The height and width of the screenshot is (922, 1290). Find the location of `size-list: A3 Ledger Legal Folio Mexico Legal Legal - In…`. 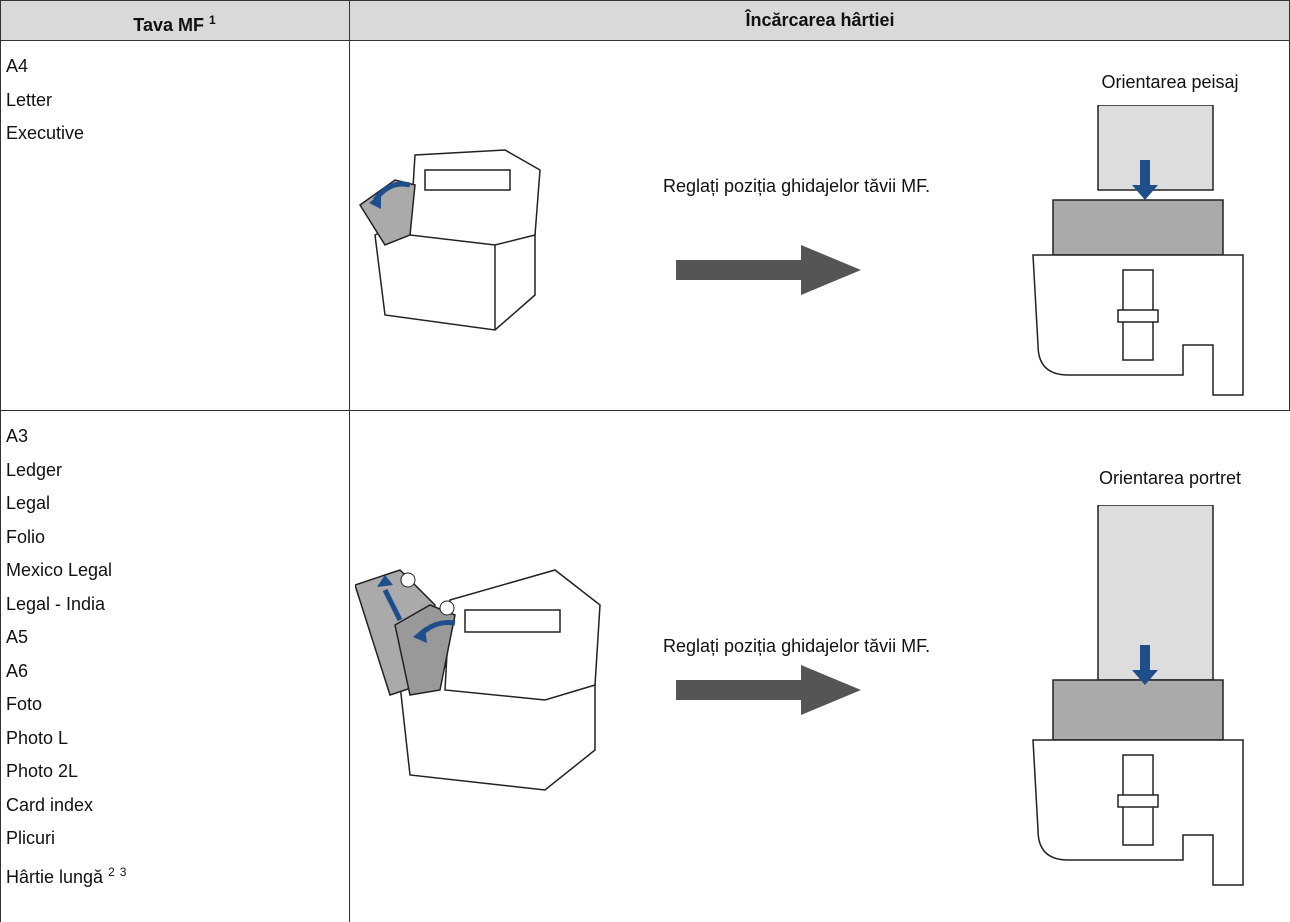

size-list: A3 Ledger Legal Folio Mexico Legal Legal - In… is located at coordinates (66, 658).